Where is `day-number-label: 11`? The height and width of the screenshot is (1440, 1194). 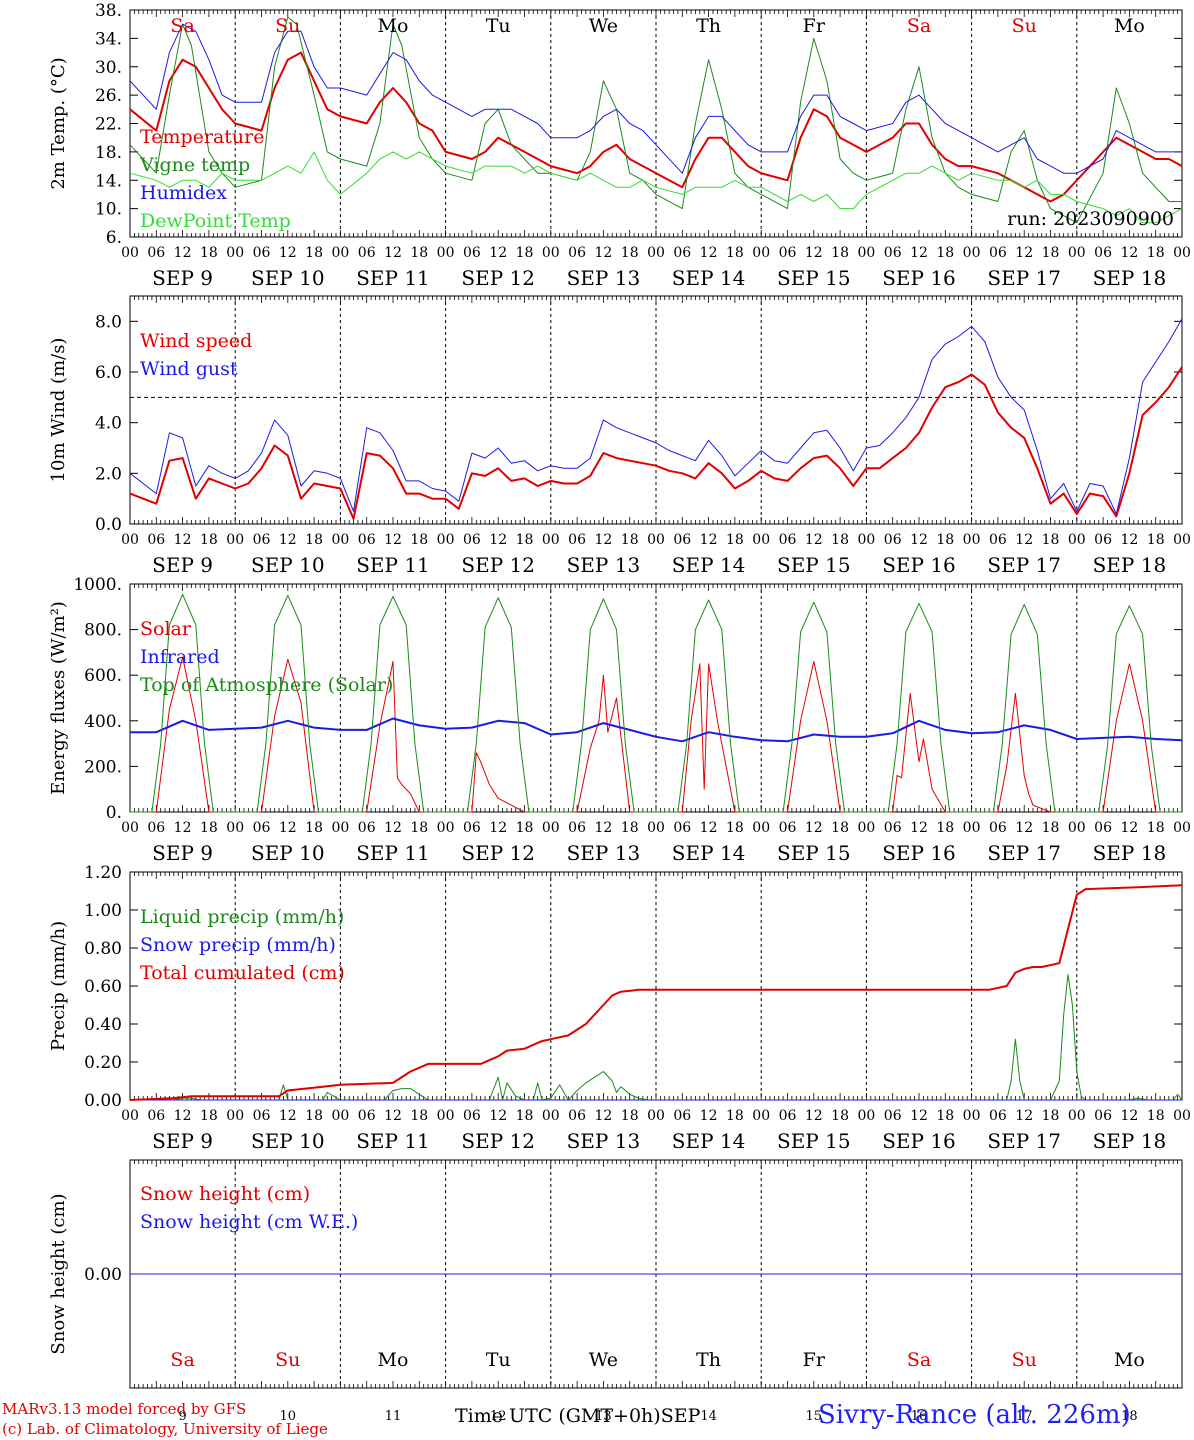
day-number-label: 11 is located at coordinates (393, 1416).